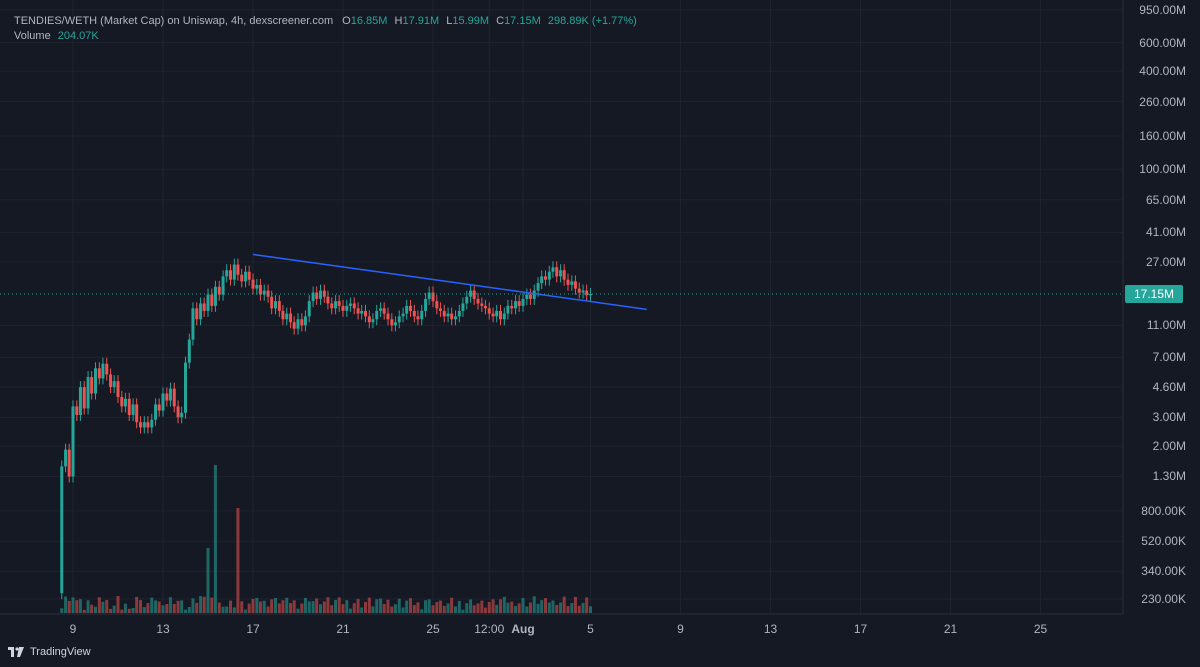  I want to click on price-axis-label: 340.00K, so click(1163, 571).